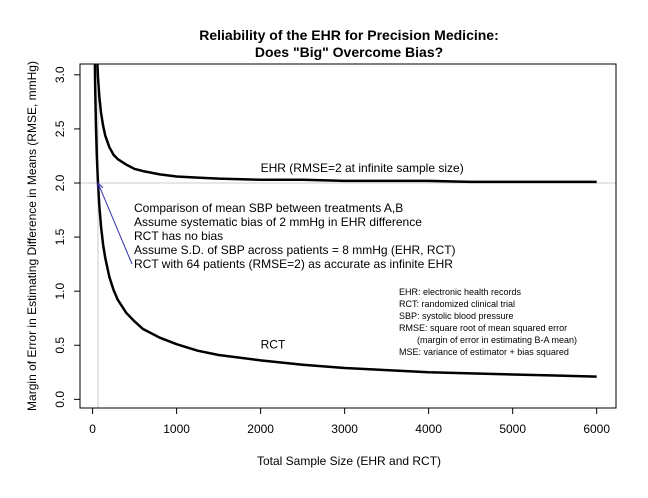 Image resolution: width=648 pixels, height=498 pixels. What do you see at coordinates (60, 182) in the screenshot?
I see `y-tick-label: 2.0` at bounding box center [60, 182].